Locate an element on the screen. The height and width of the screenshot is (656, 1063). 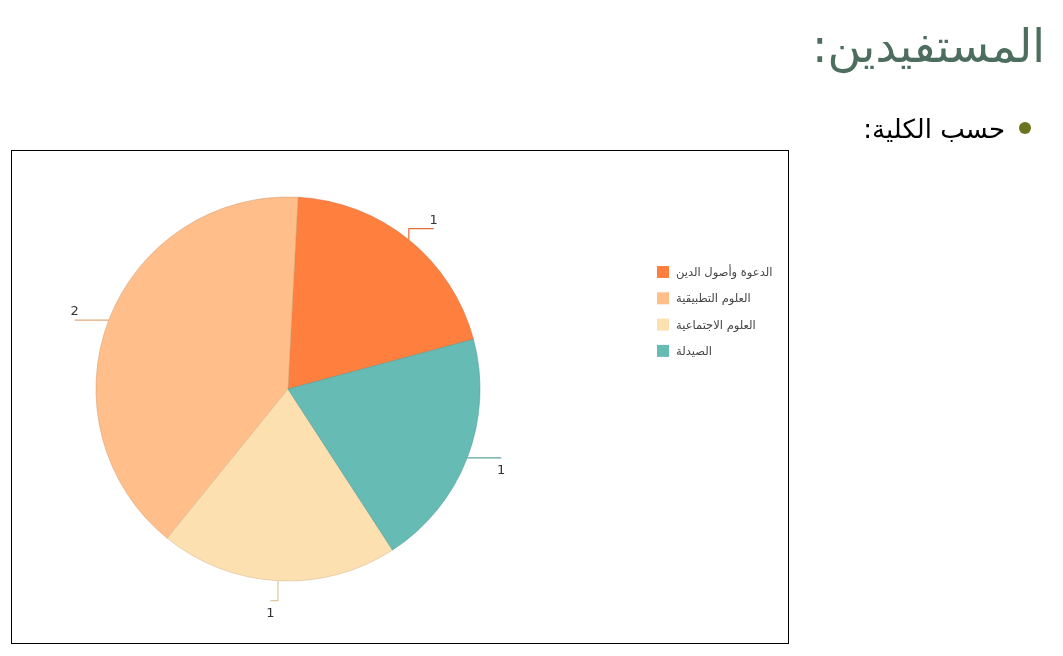
subtitle: حسب الكلية: is located at coordinates (934, 129).